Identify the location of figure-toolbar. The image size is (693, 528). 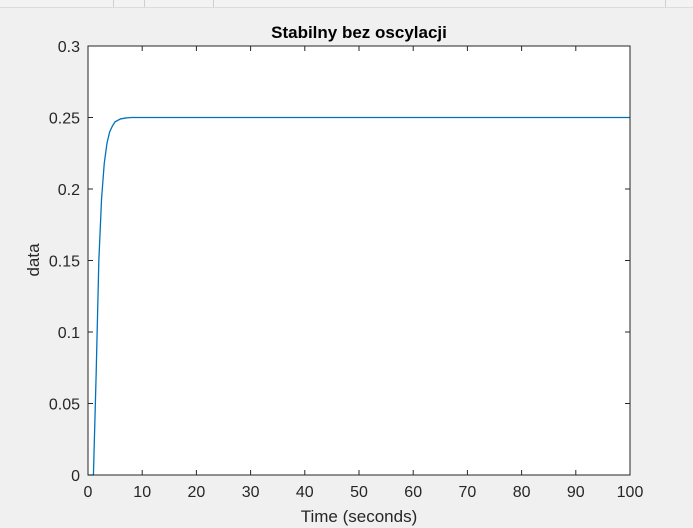
(346, 4).